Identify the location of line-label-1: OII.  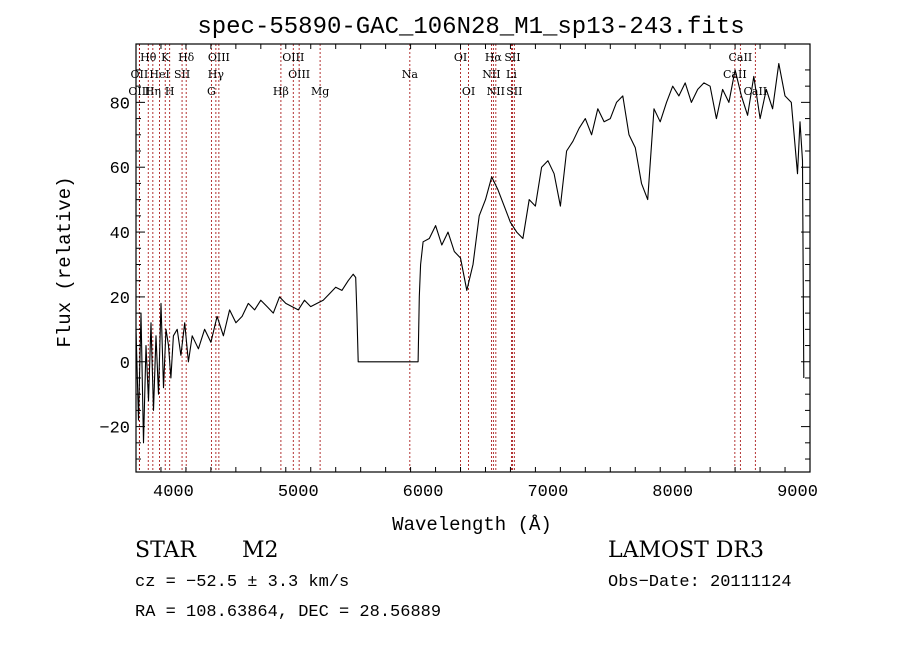
(140, 74).